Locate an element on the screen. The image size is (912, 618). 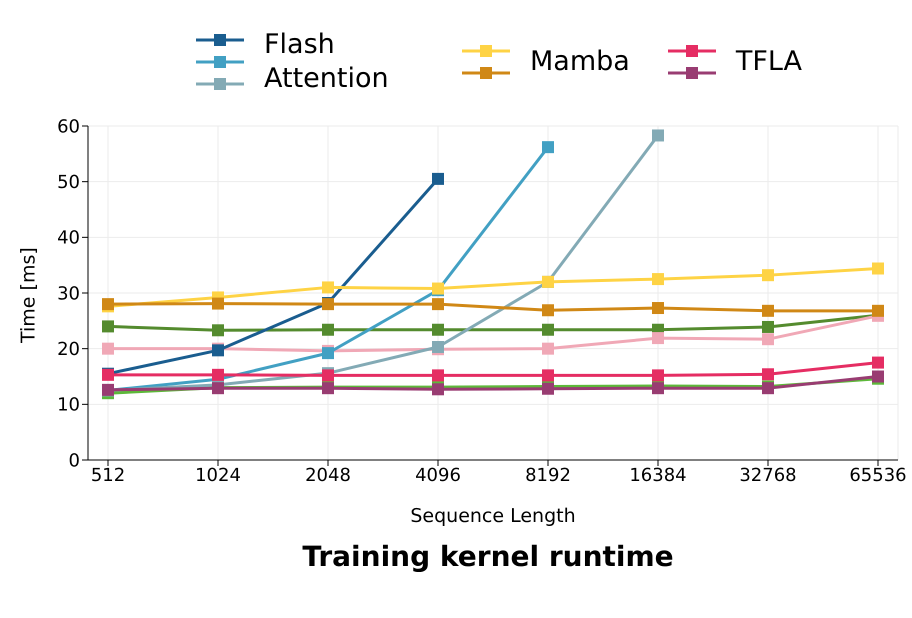
y-tick-label: 10 is located at coordinates (68, 405).